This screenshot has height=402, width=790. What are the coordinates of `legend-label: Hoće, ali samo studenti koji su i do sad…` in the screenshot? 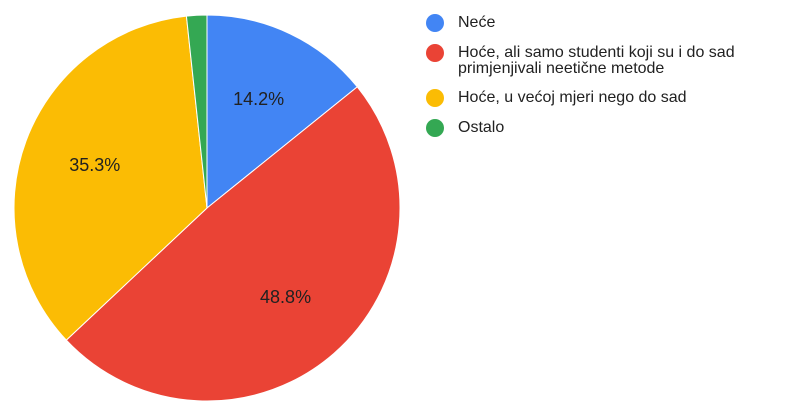 It's located at (596, 60).